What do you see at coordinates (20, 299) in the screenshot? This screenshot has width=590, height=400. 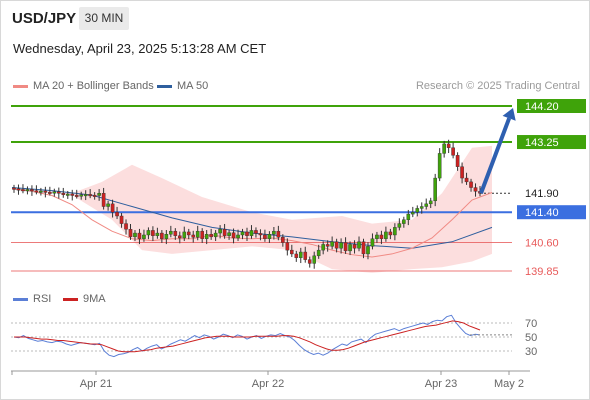 I see `legend-rsi-swatch` at bounding box center [20, 299].